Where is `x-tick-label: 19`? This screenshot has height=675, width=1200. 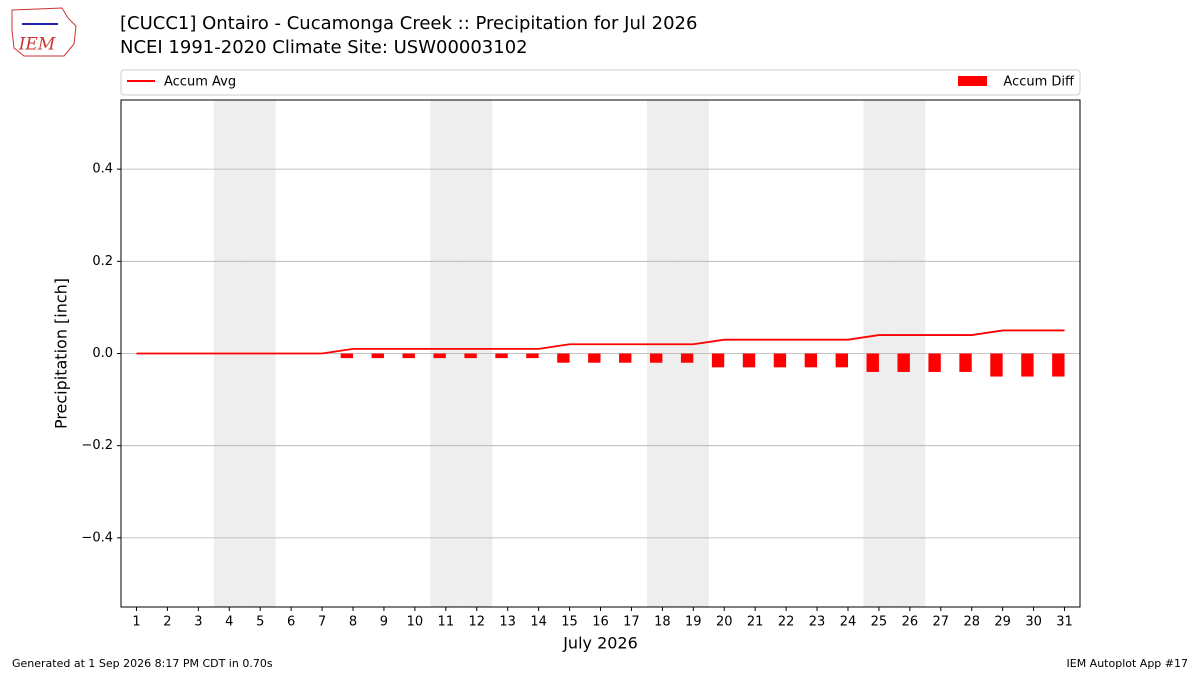 x-tick-label: 19 is located at coordinates (693, 622).